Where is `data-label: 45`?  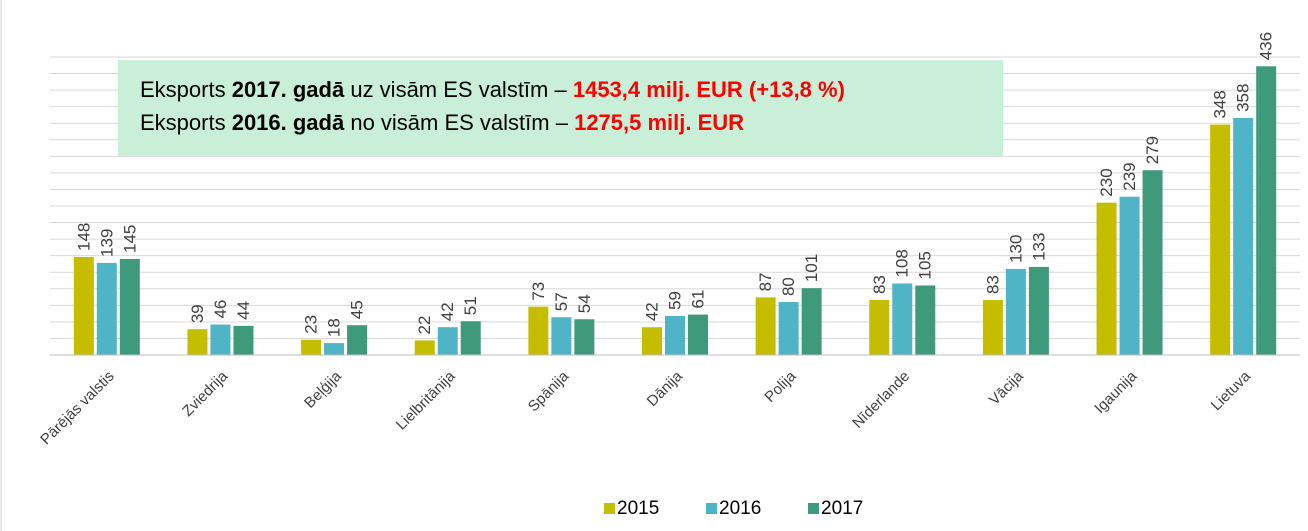
data-label: 45 is located at coordinates (357, 309).